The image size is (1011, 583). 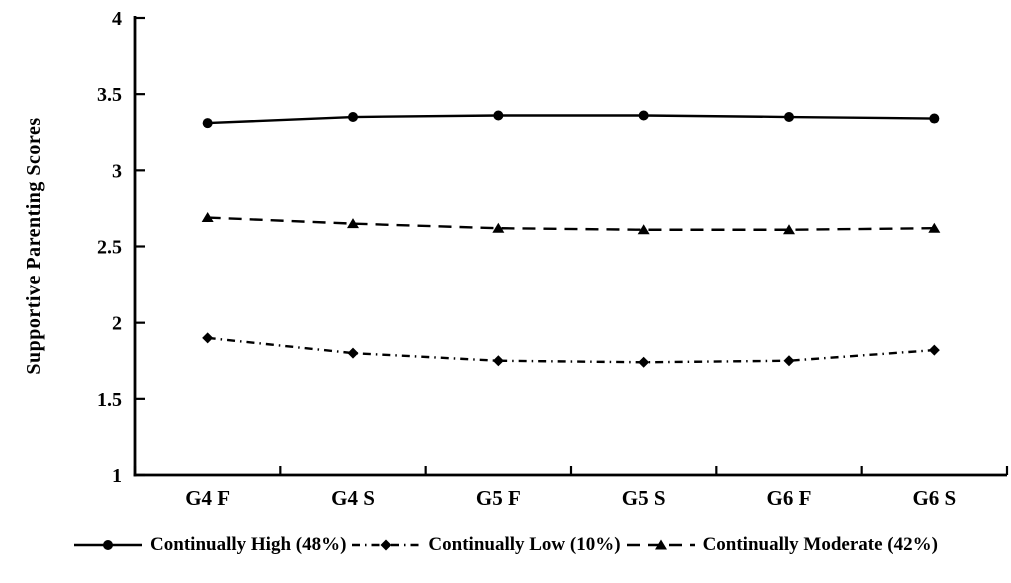 I want to click on legend-item: Continually Moderate (42%), so click(x=782, y=545).